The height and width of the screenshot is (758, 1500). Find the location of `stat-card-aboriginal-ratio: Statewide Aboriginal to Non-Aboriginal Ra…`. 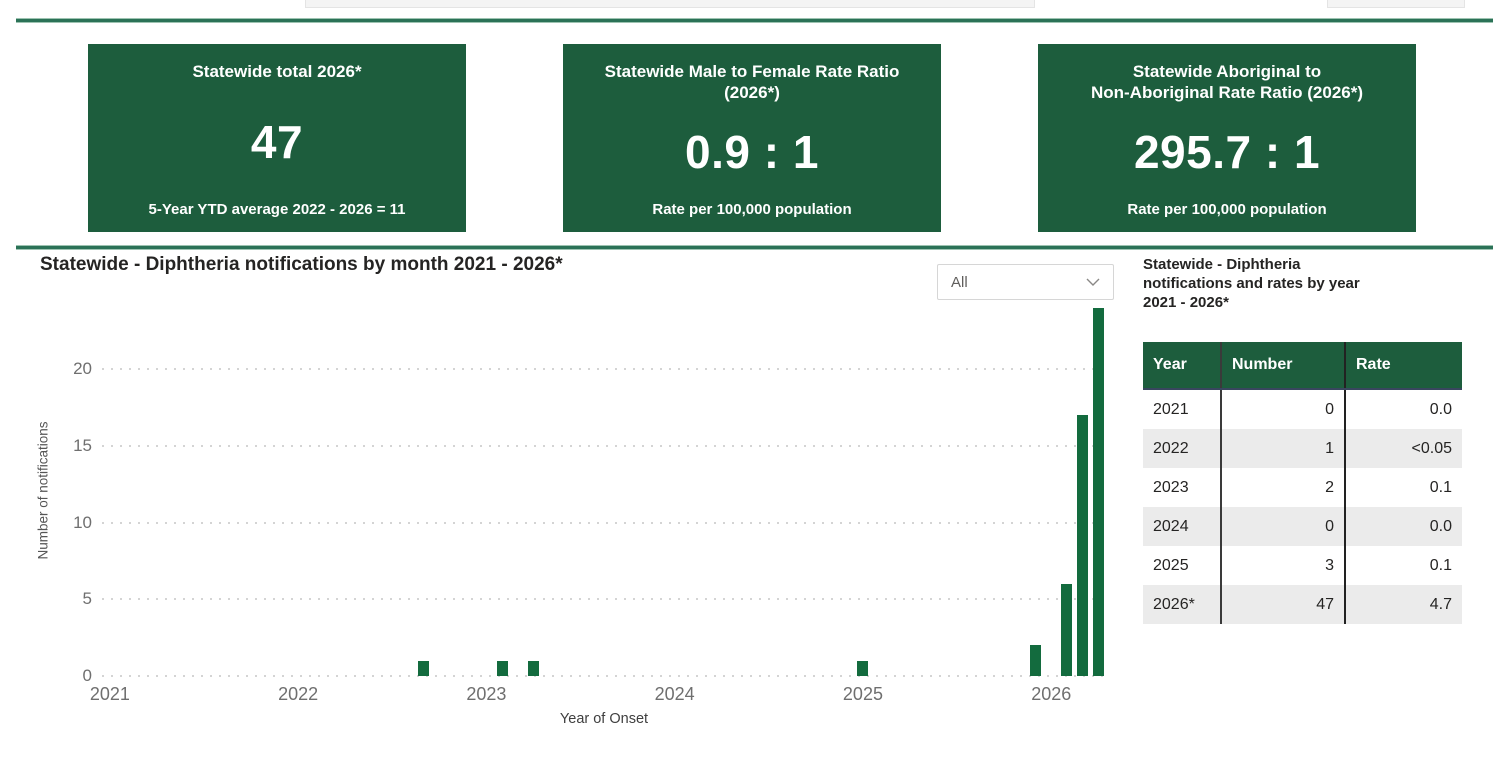

stat-card-aboriginal-ratio: Statewide Aboriginal to Non-Aboriginal Ra… is located at coordinates (1227, 138).